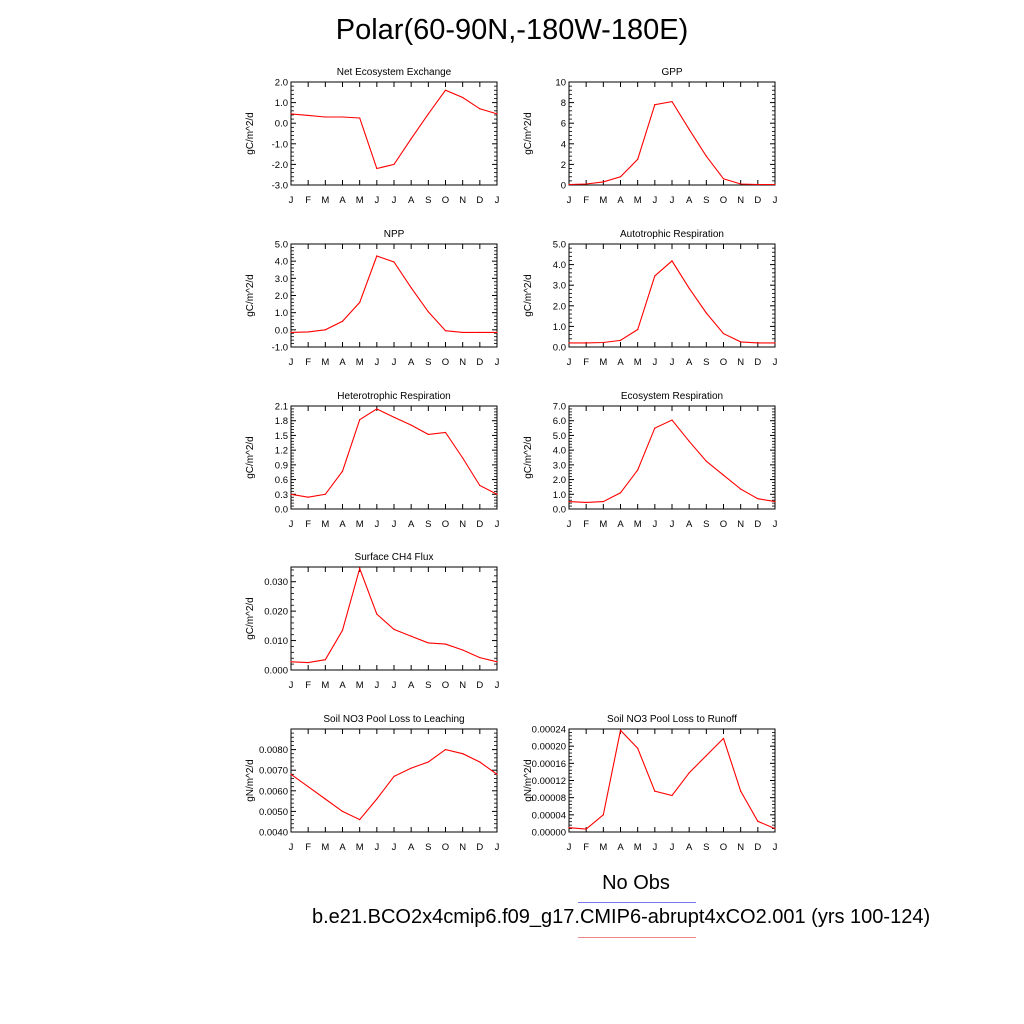 The image size is (1024, 1024). Describe the element at coordinates (549, 764) in the screenshot. I see `y-tick-label: 0.00016` at that location.